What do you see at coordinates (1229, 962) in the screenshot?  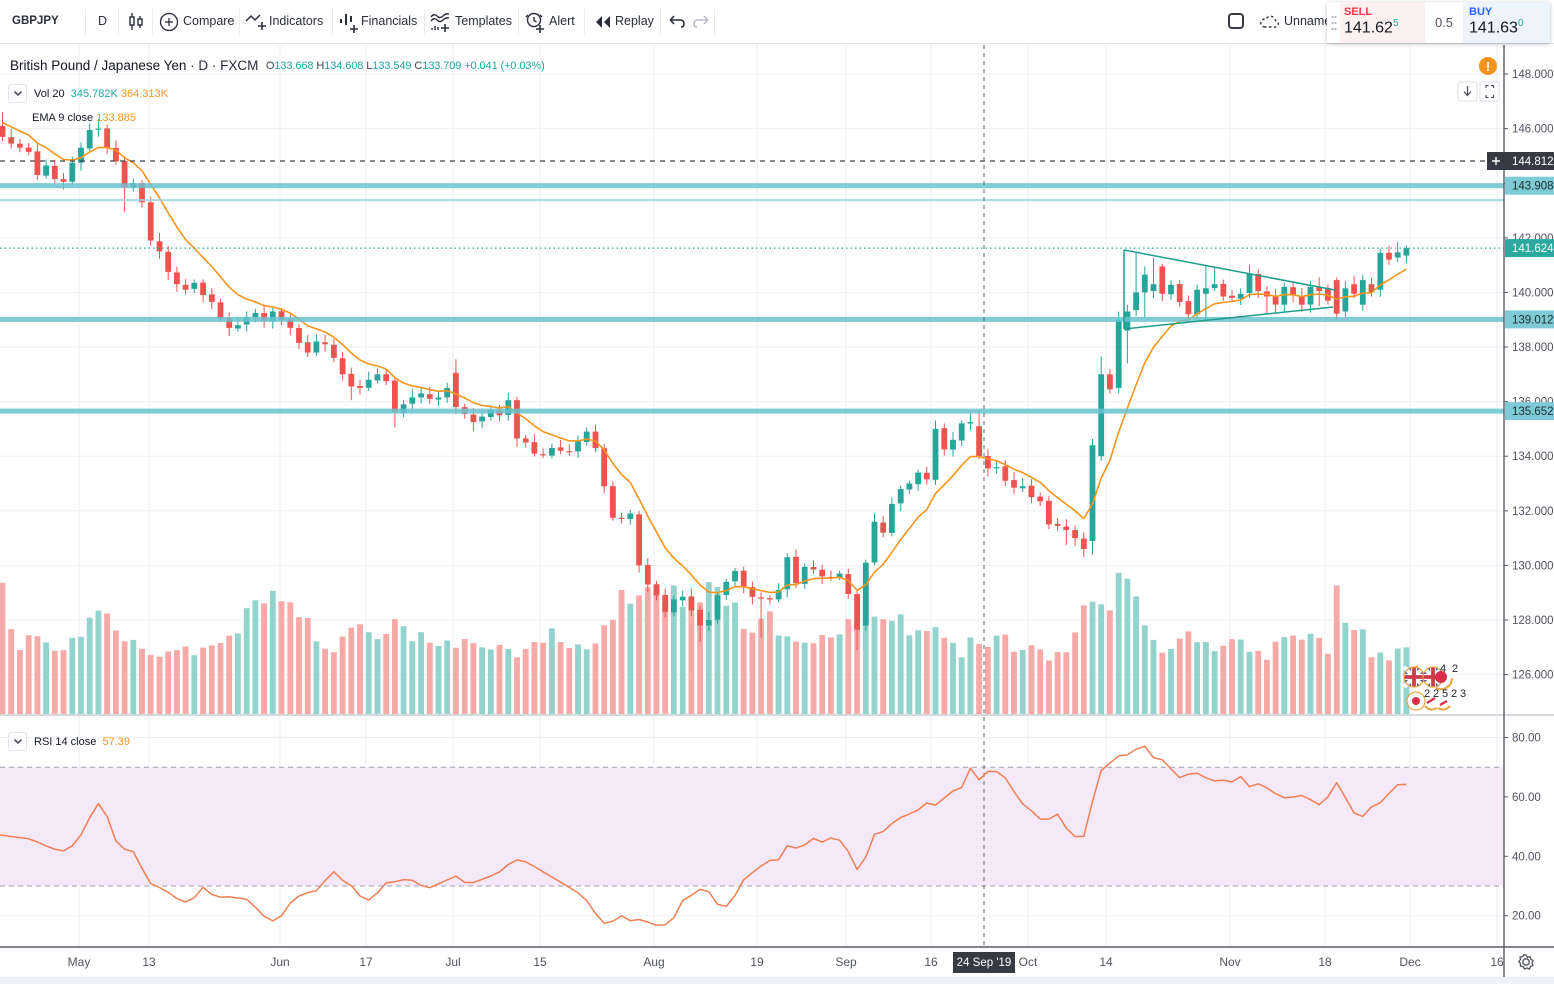 I see `svg-text: Nov` at bounding box center [1229, 962].